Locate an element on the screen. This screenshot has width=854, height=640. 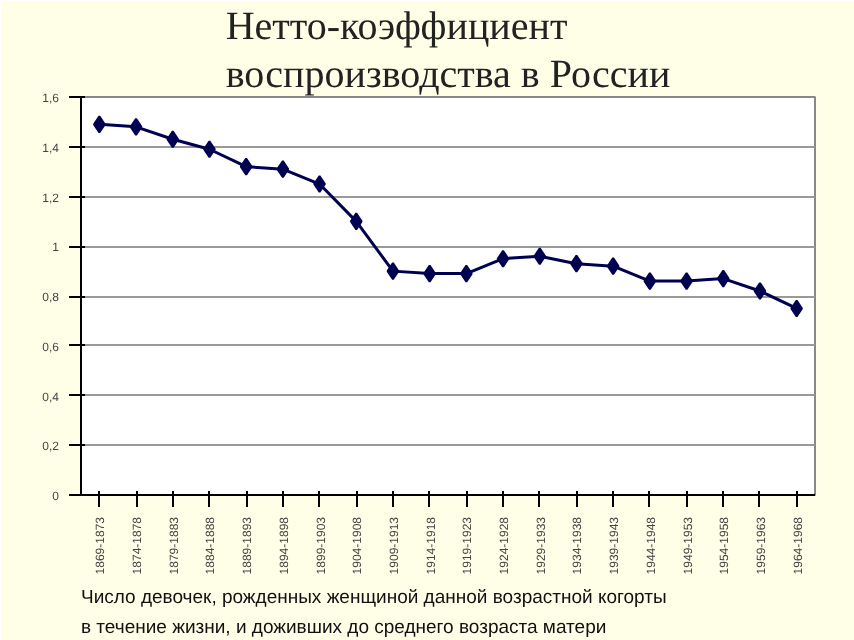
chart-title: Нетто-коэффициент воспроизводства в России is located at coordinates (448, 50).